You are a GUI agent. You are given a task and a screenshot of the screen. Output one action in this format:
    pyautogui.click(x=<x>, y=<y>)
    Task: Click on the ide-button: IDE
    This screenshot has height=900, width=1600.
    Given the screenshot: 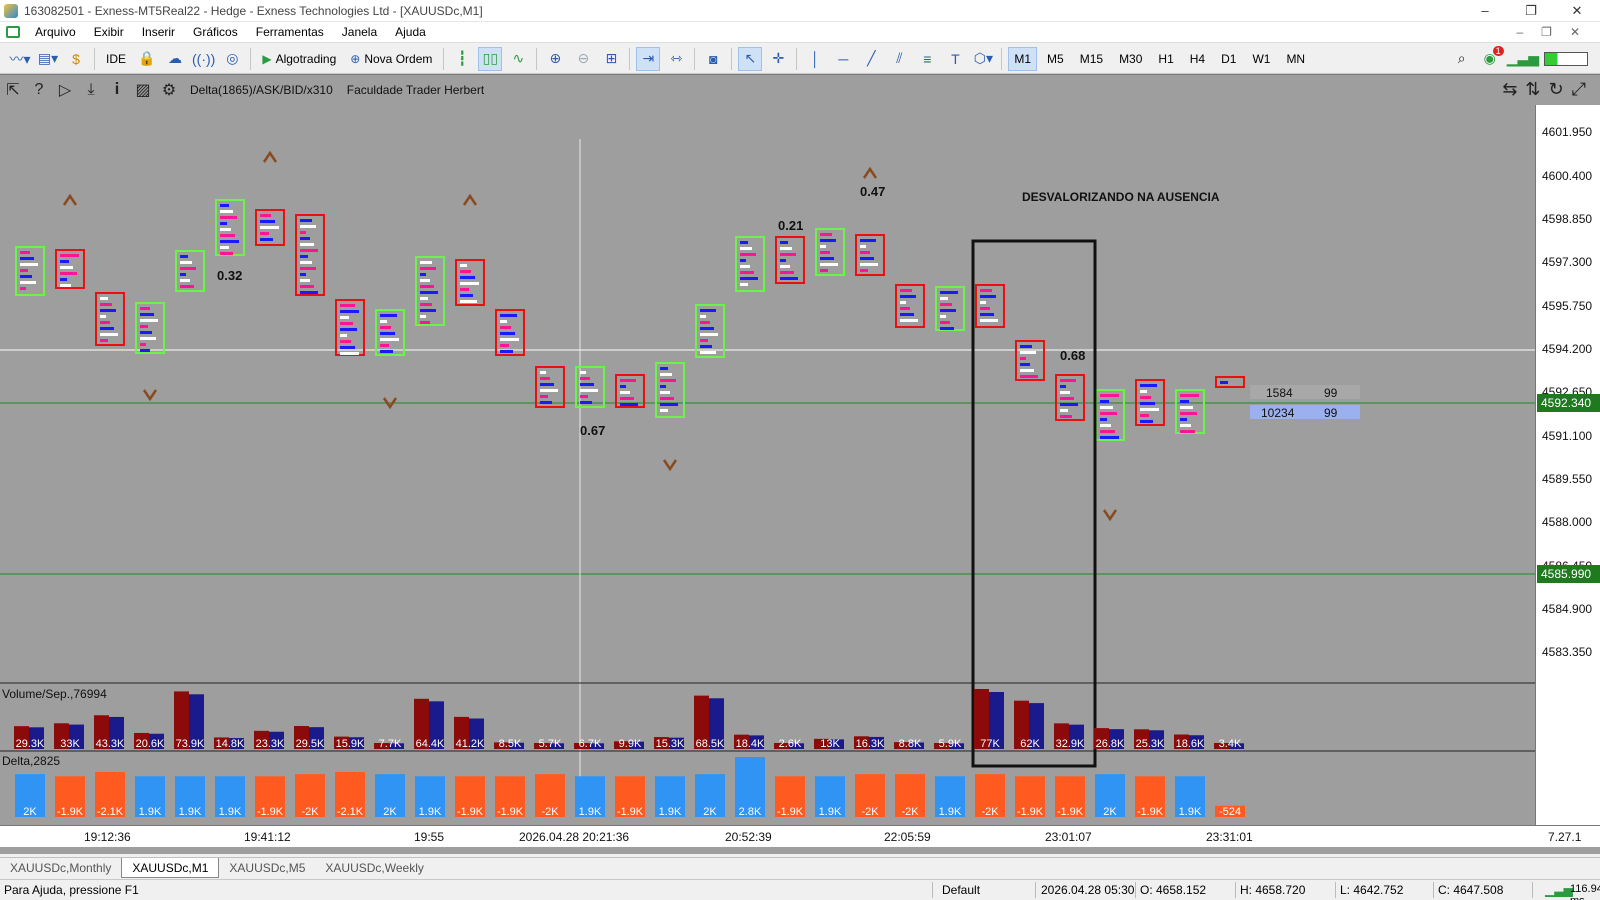 What is the action you would take?
    pyautogui.click(x=116, y=58)
    